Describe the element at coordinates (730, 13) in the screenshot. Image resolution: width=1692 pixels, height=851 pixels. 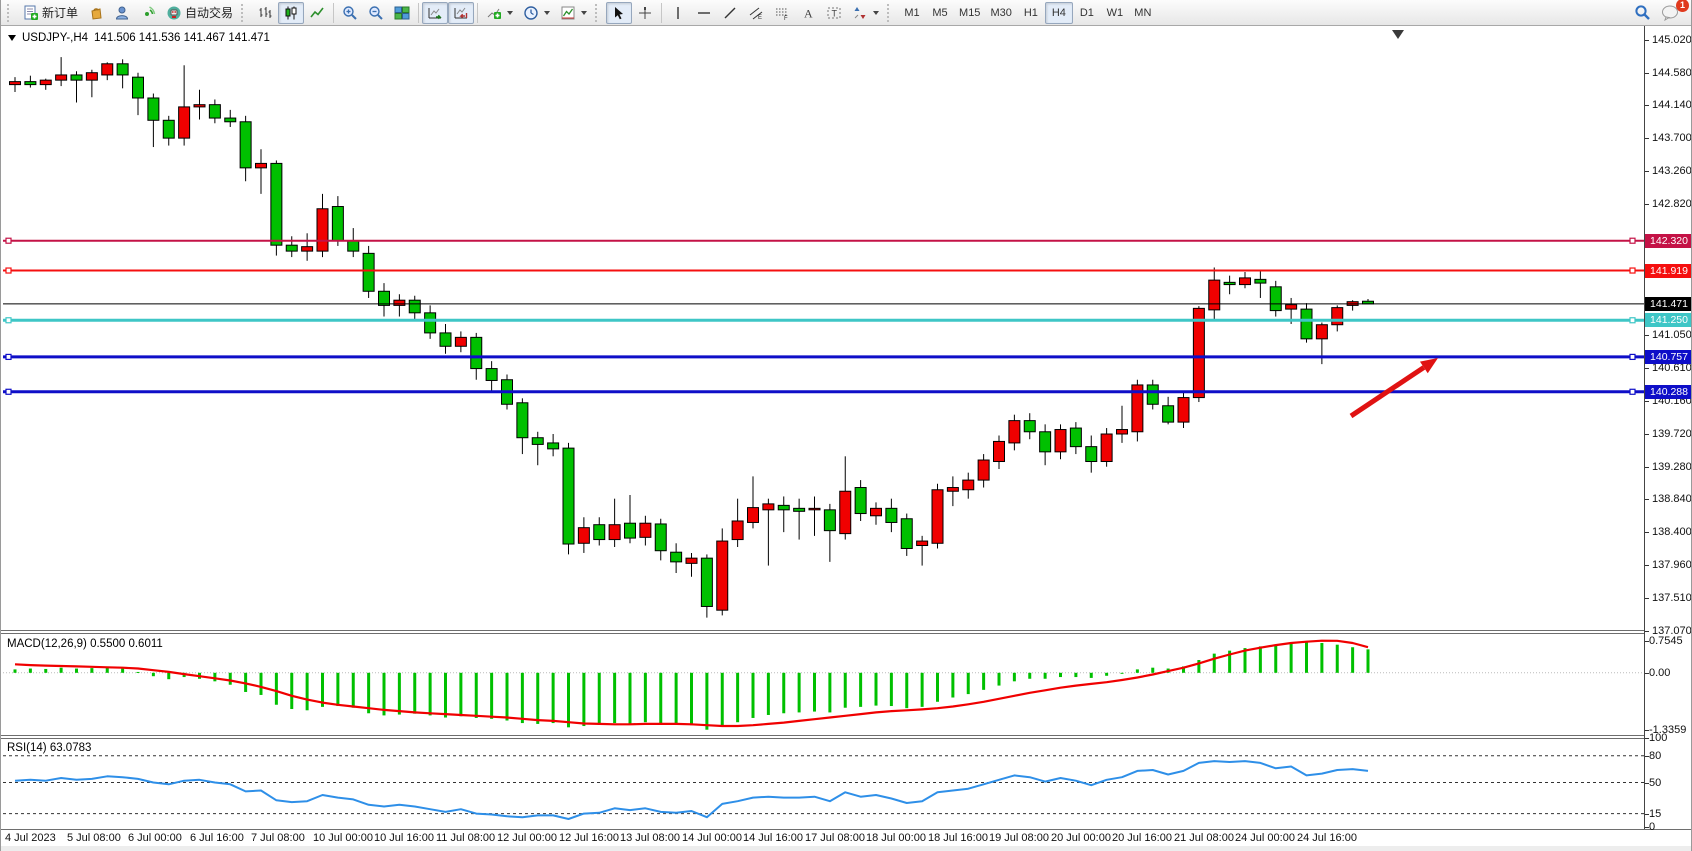
I see `trendline-button` at that location.